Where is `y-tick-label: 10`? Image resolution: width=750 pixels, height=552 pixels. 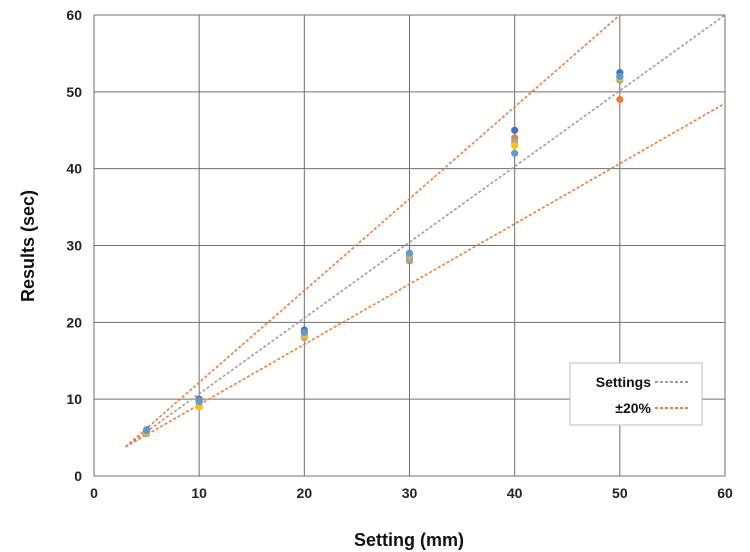
y-tick-label: 10 is located at coordinates (74, 399).